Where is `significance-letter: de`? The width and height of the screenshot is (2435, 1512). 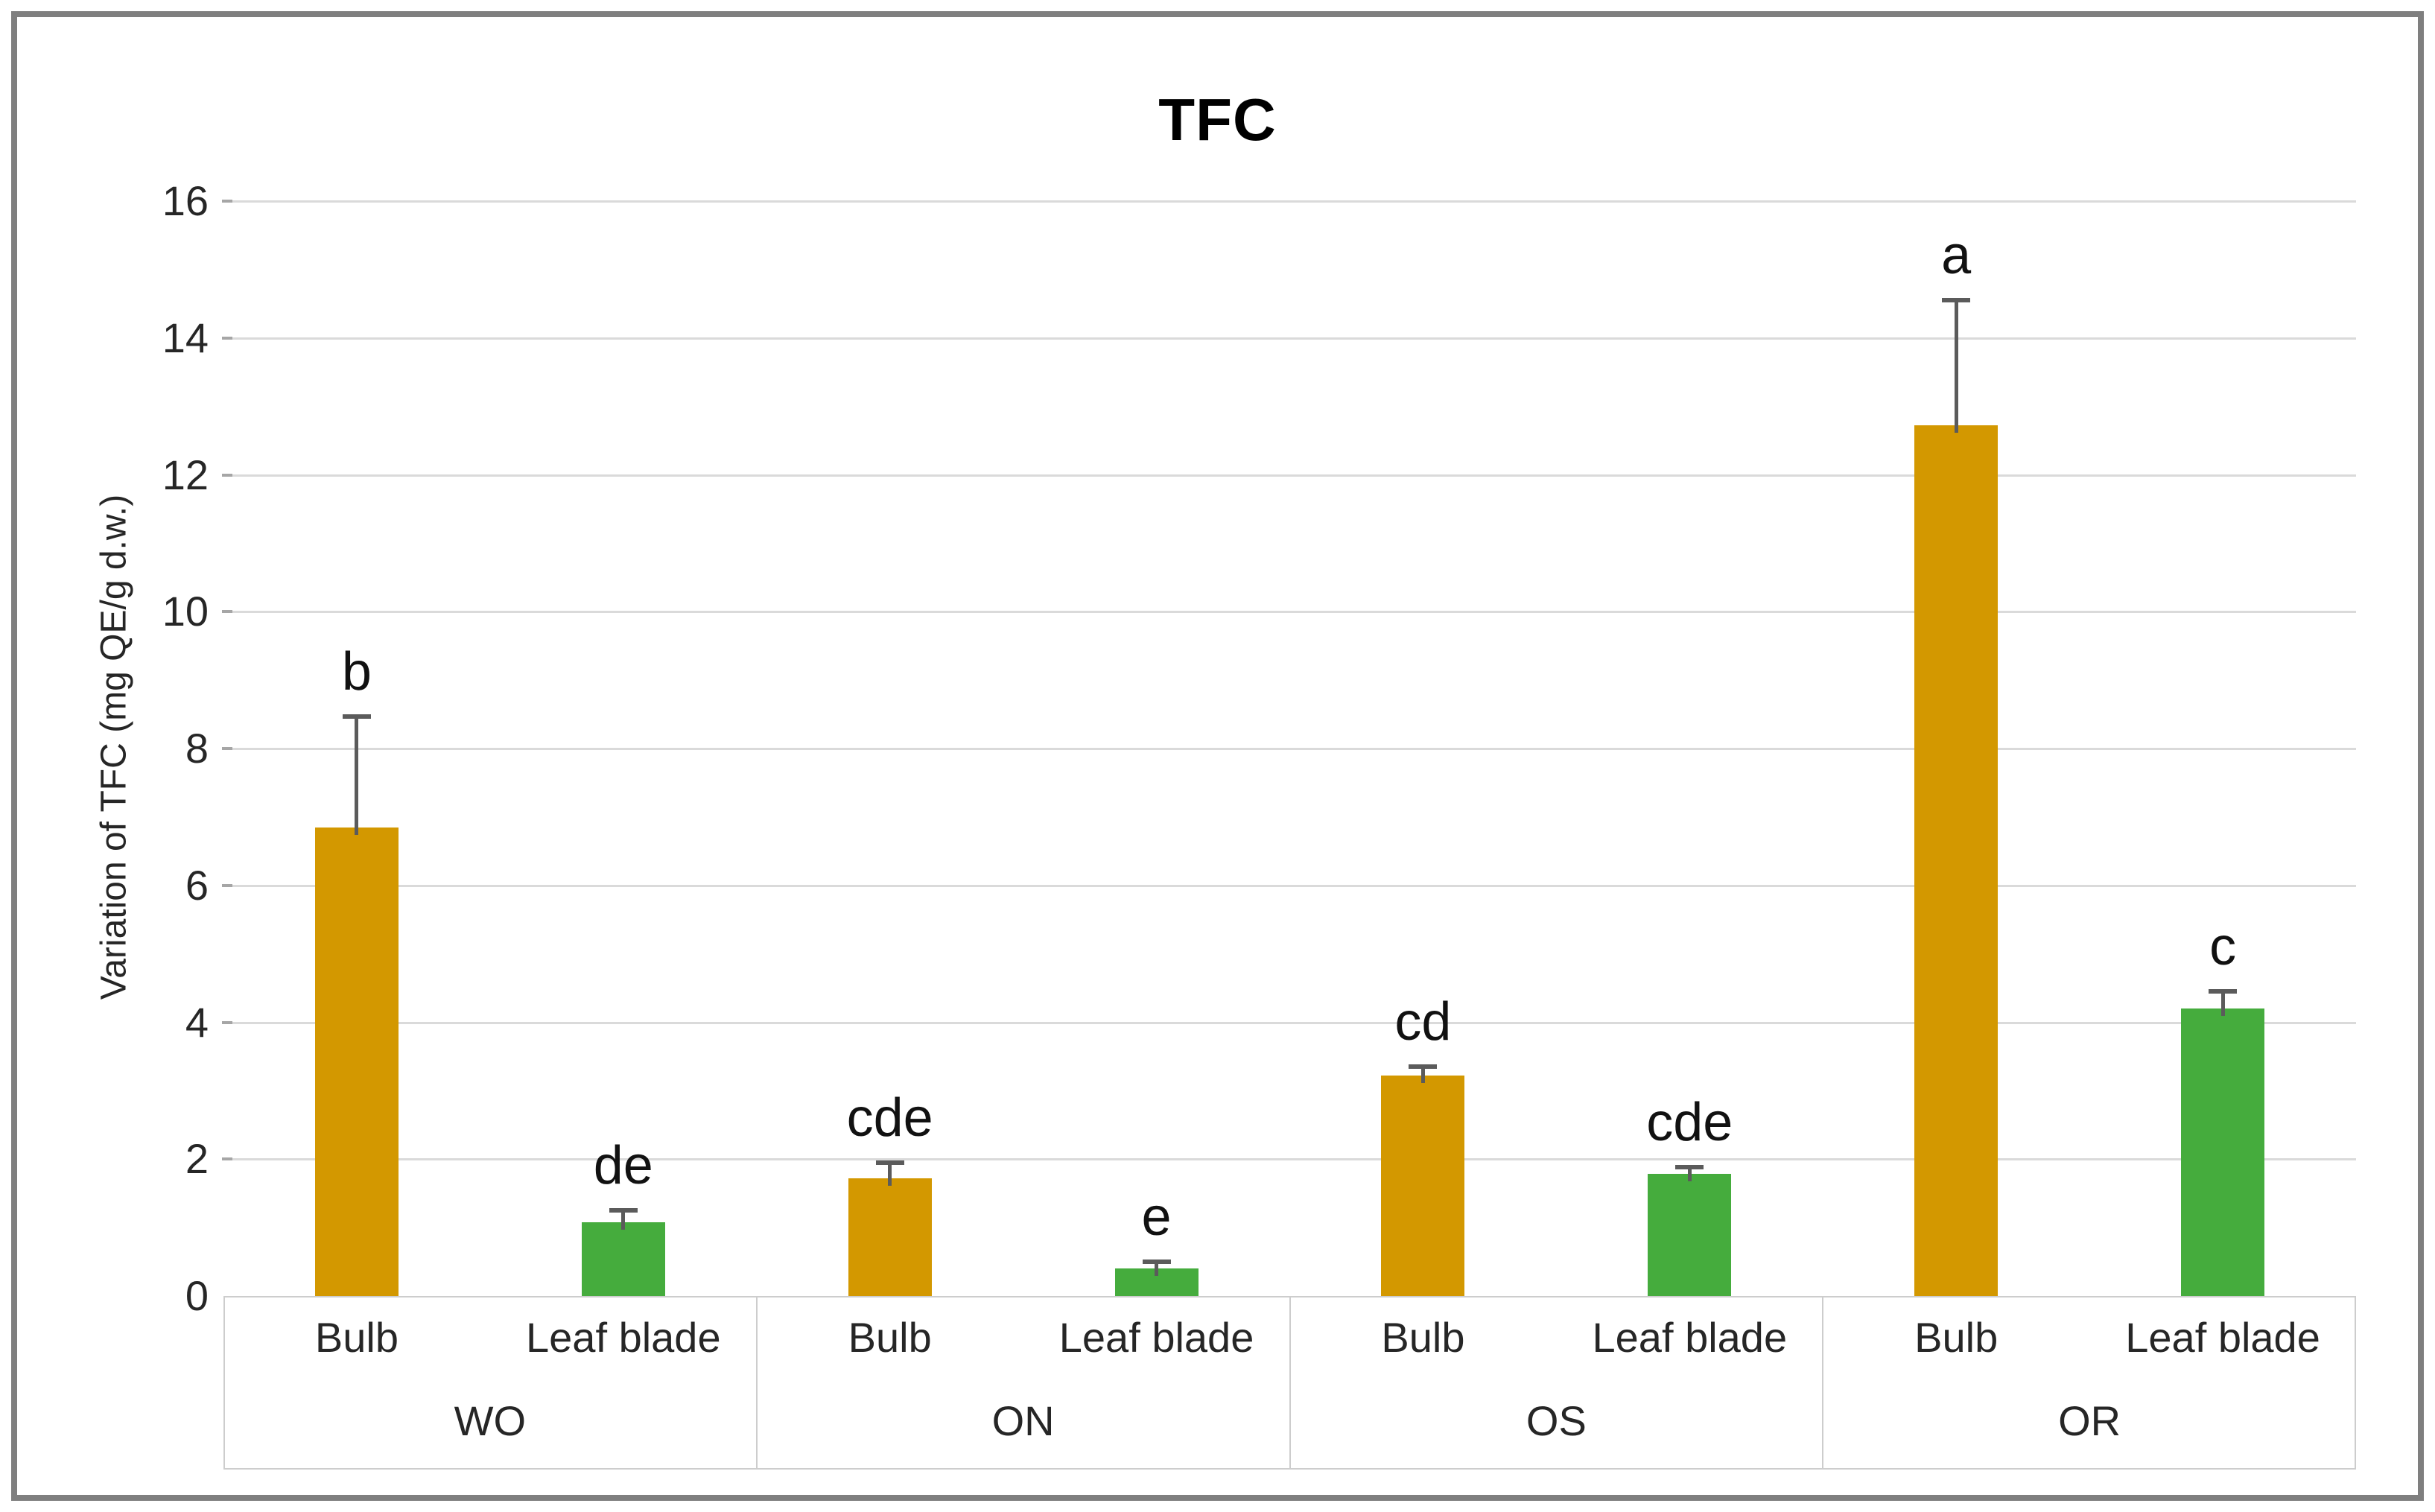
significance-letter: de is located at coordinates (623, 1166).